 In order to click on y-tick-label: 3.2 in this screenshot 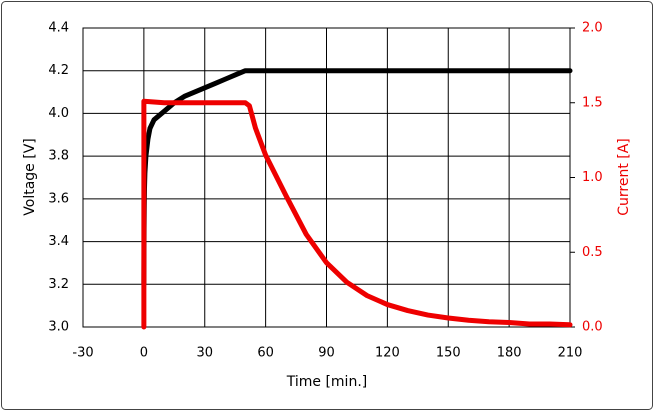, I will do `click(58, 284)`.